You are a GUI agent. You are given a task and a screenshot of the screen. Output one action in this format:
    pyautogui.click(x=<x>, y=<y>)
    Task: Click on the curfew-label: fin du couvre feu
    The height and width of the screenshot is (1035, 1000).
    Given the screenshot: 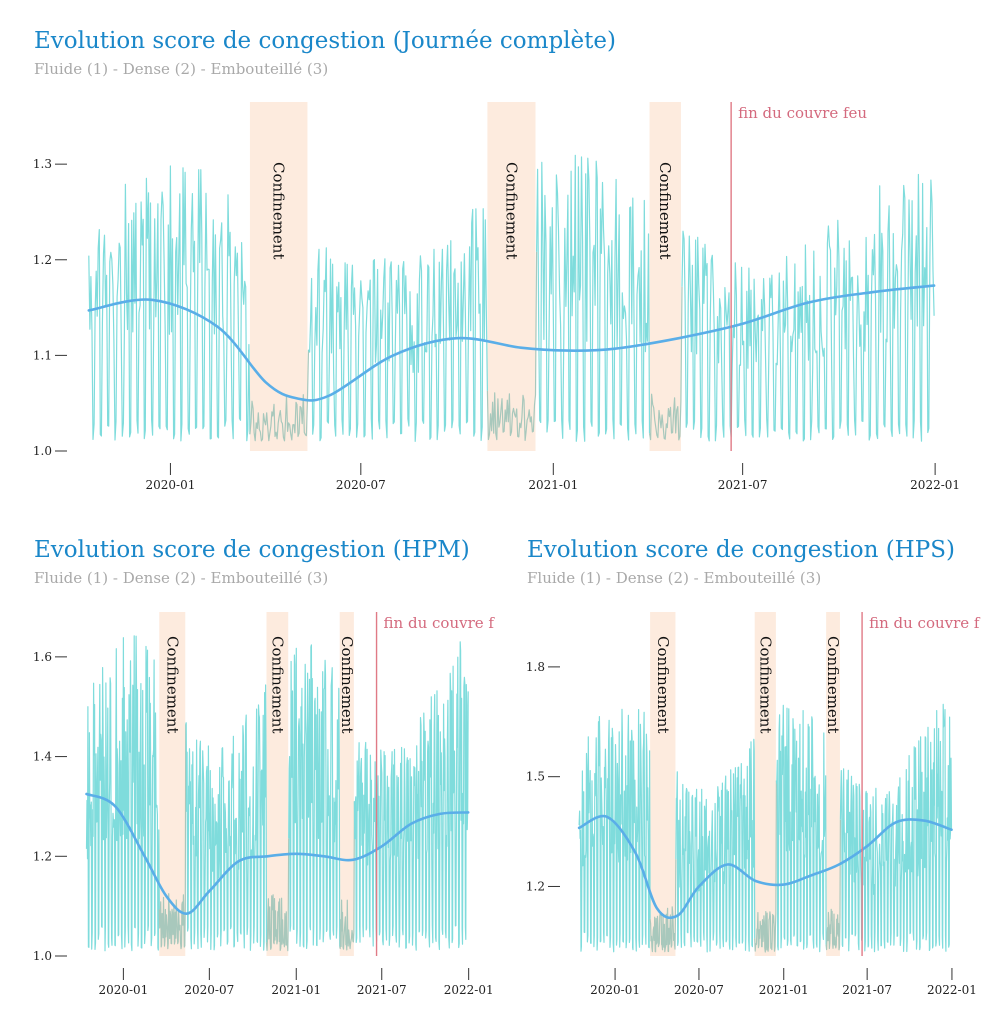 What is the action you would take?
    pyautogui.click(x=802, y=113)
    